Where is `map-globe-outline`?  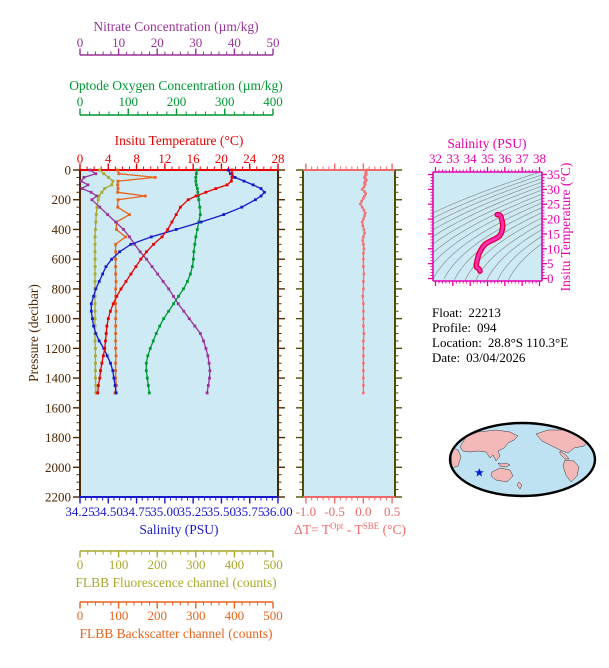
map-globe-outline is located at coordinates (522, 459).